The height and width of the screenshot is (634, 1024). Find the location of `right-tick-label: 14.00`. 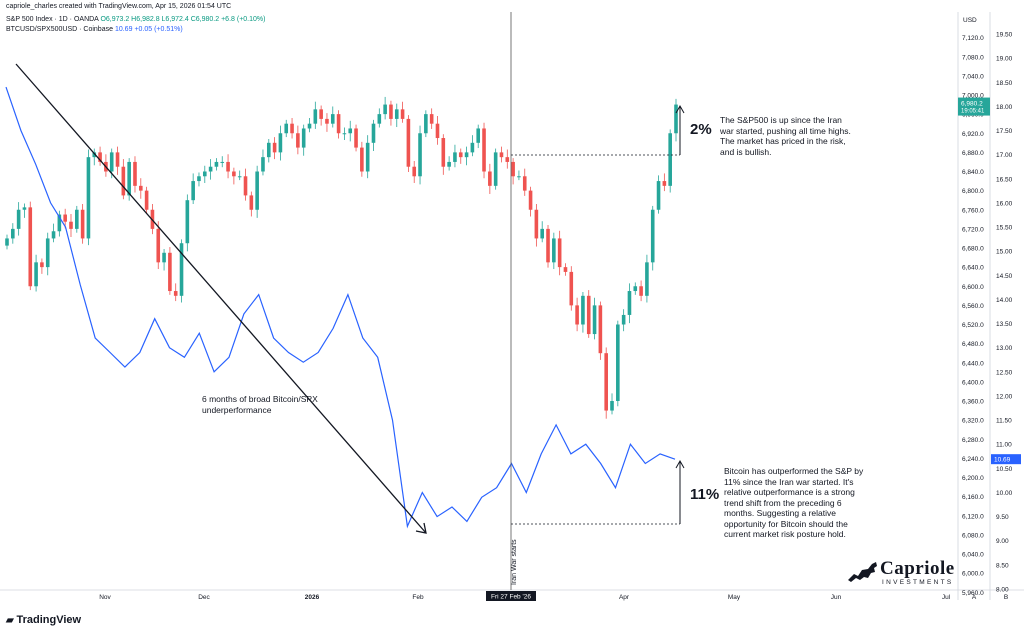

right-tick-label: 14.00 is located at coordinates (1004, 300).